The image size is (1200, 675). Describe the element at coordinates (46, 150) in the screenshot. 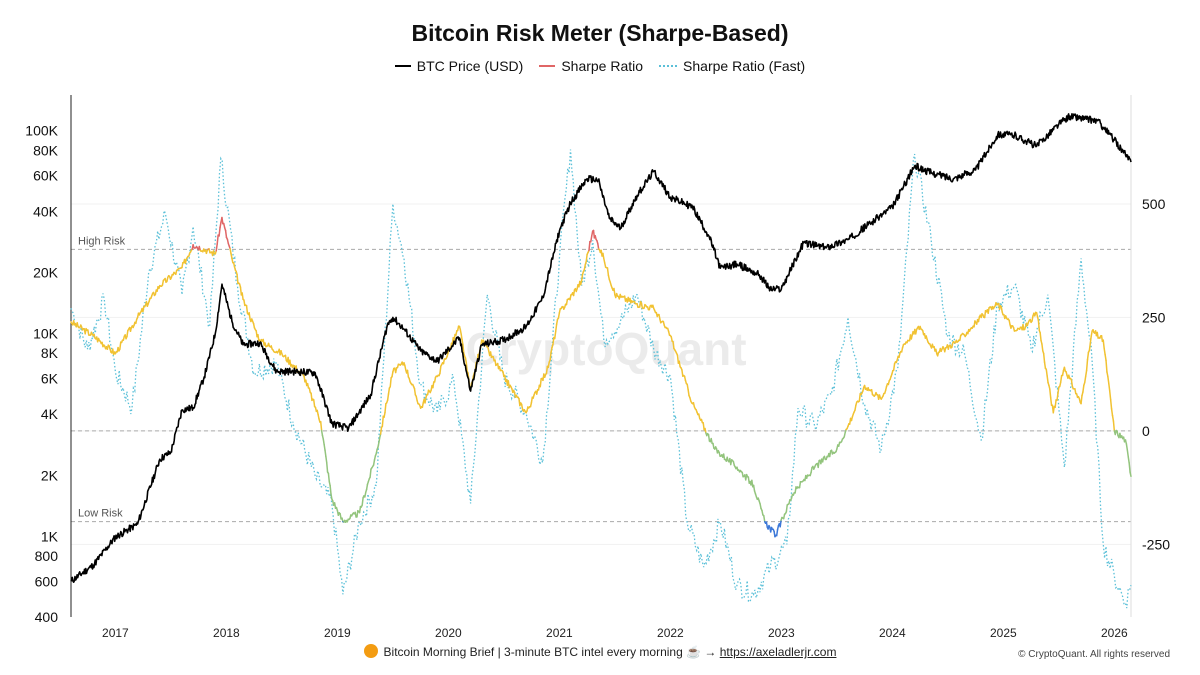

I see `left-tick-label: 80K` at that location.